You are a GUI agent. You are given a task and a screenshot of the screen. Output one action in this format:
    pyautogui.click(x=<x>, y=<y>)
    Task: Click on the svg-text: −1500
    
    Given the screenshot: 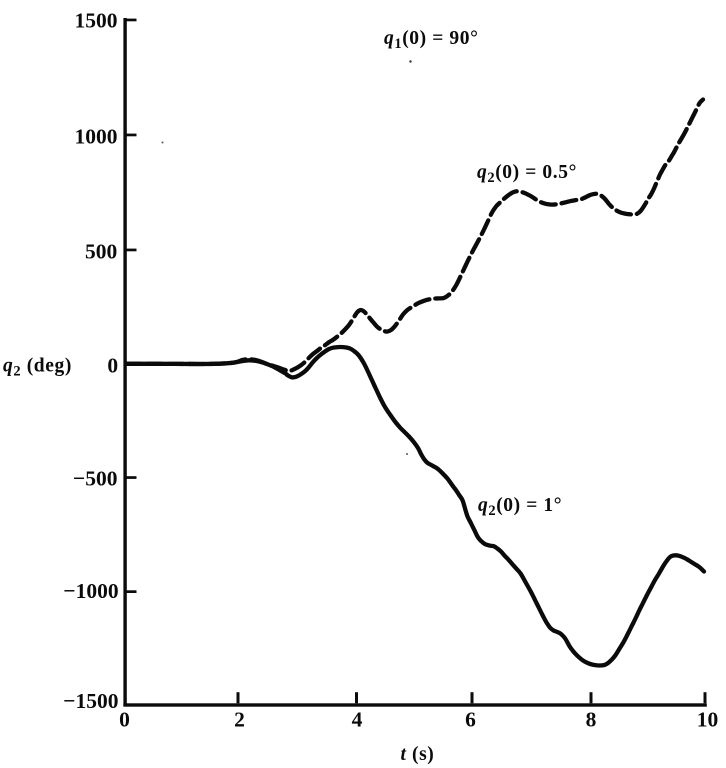 What is the action you would take?
    pyautogui.click(x=90, y=701)
    